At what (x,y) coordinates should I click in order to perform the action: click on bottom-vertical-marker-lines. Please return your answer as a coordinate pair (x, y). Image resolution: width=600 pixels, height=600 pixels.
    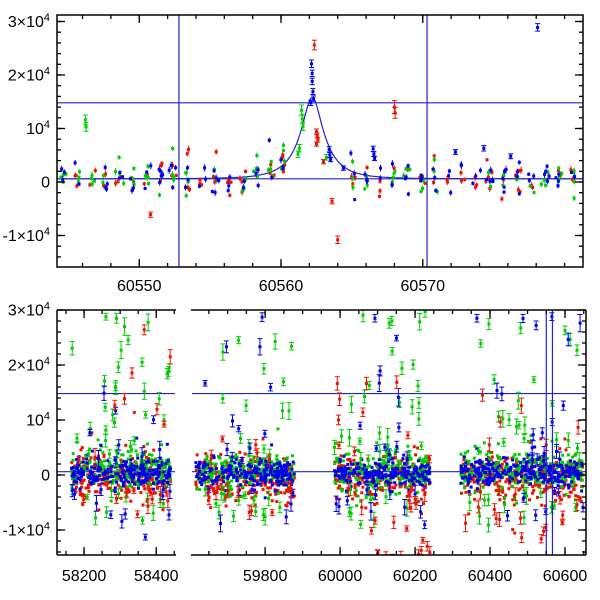
    Looking at the image, I should click on (549, 432).